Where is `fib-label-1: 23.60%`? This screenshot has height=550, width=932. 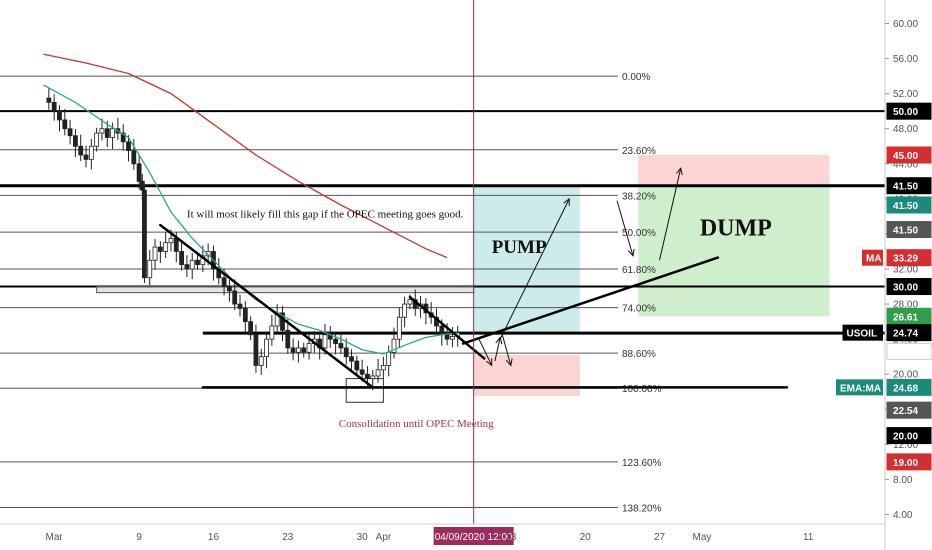
fib-label-1: 23.60% is located at coordinates (639, 151).